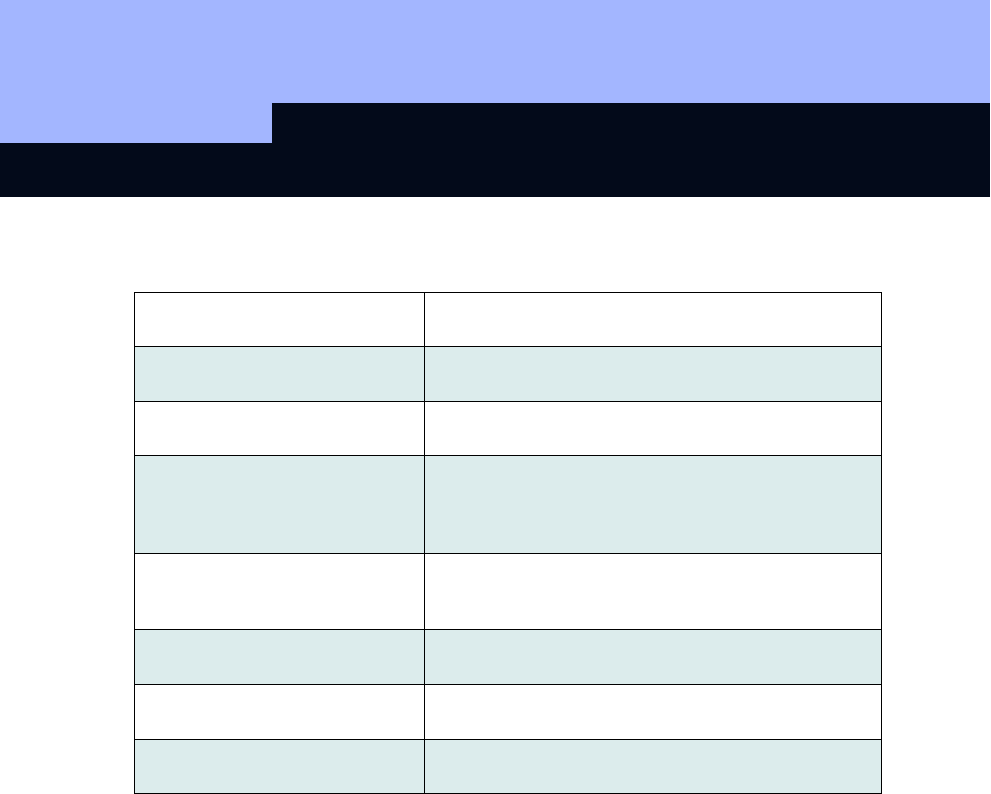  What do you see at coordinates (631, 150) in the screenshot?
I see `banner-dark-right` at bounding box center [631, 150].